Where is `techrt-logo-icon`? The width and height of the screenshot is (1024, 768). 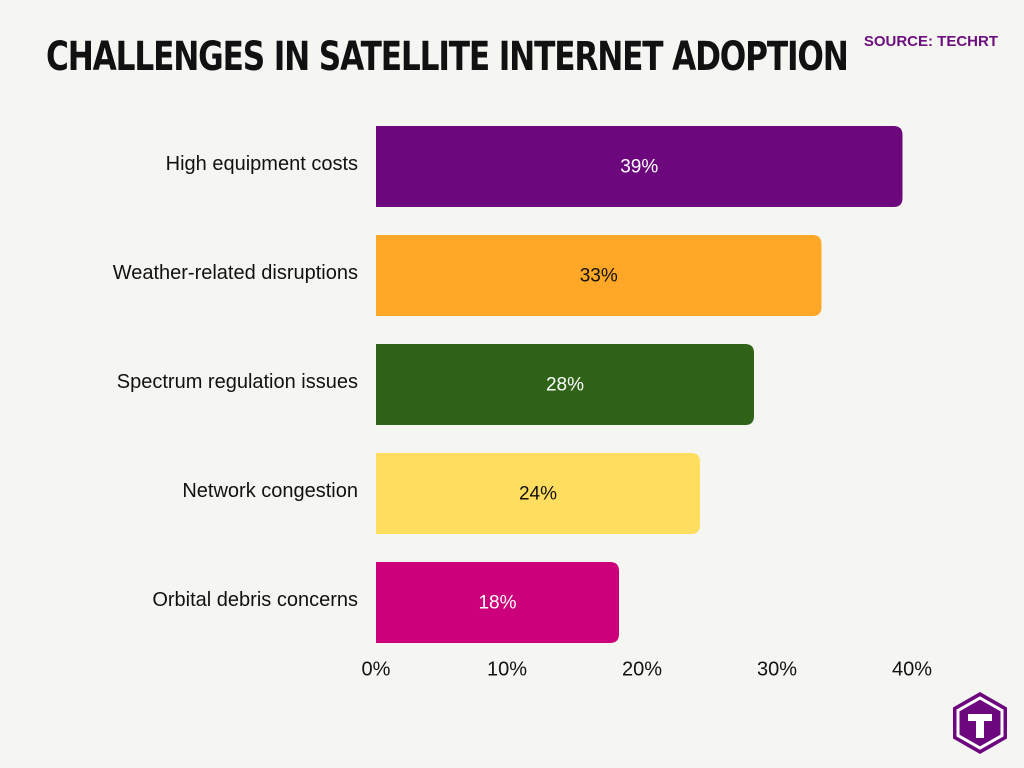 techrt-logo-icon is located at coordinates (980, 723).